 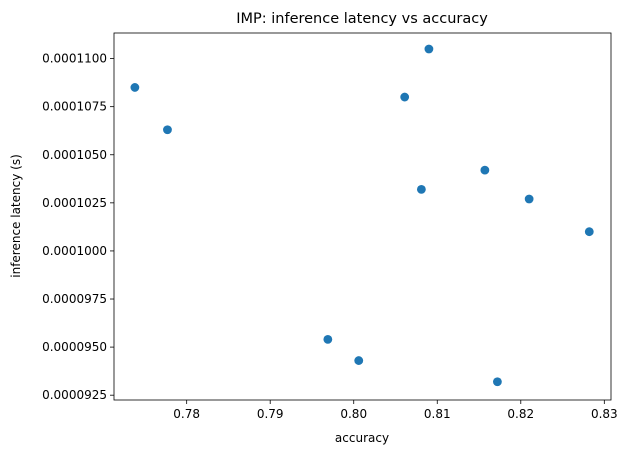 What do you see at coordinates (362, 19) in the screenshot?
I see `chart-title: IMP: inference latency vs accuracy` at bounding box center [362, 19].